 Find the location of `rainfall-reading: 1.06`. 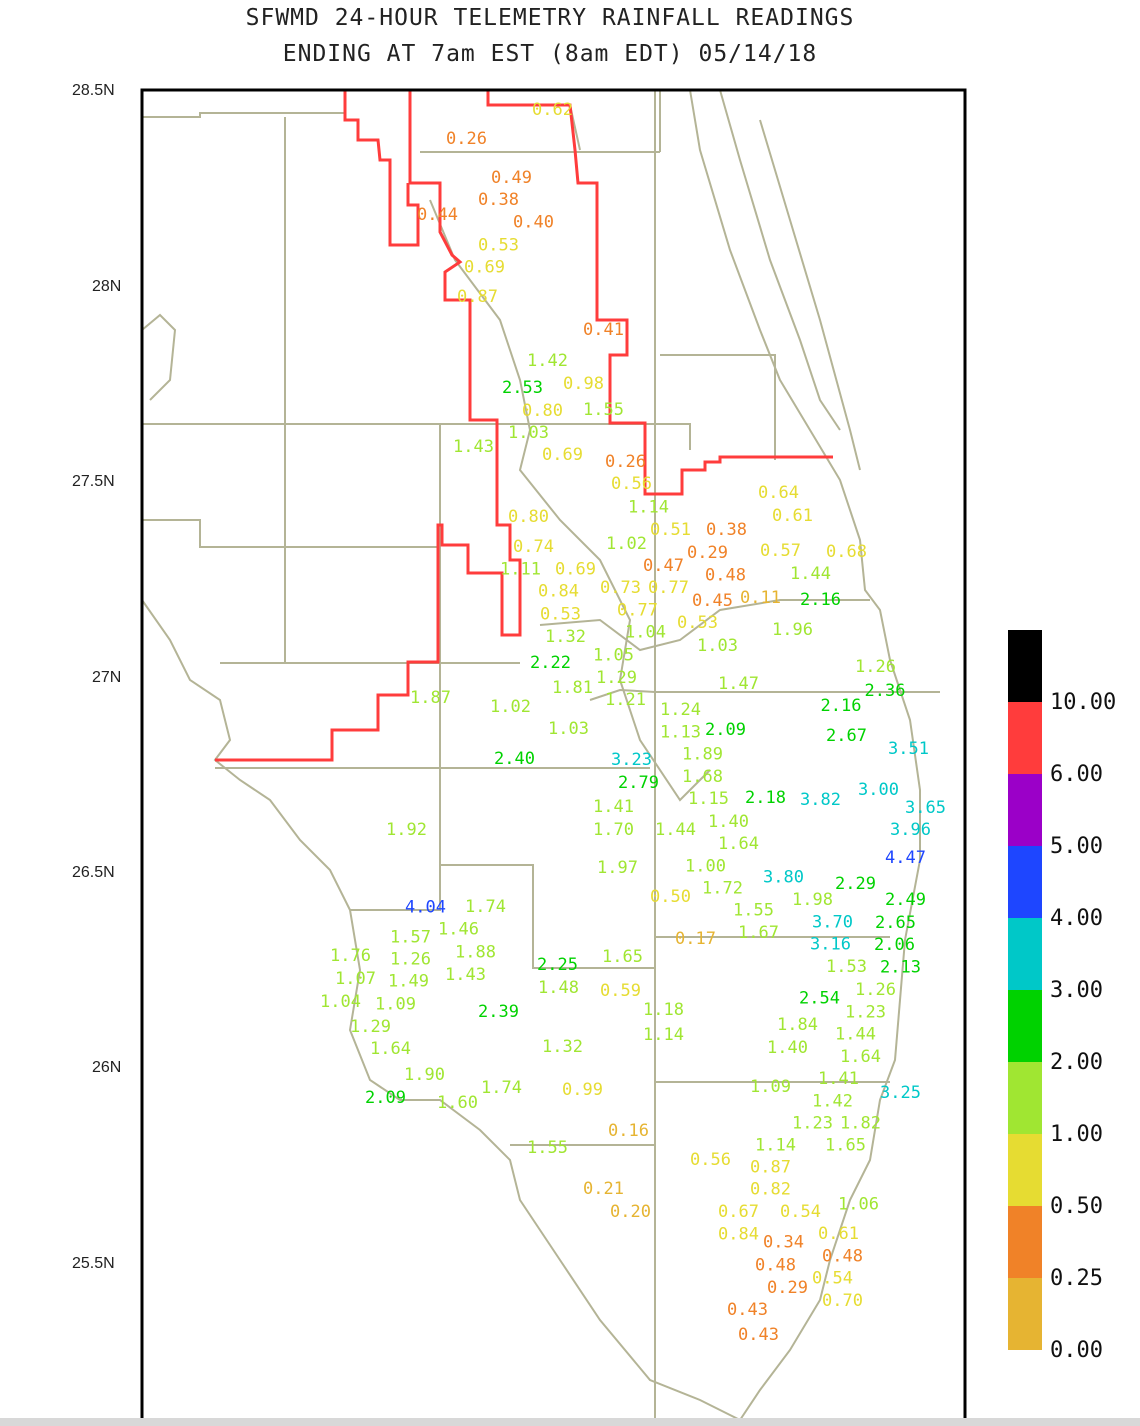

rainfall-reading: 1.06 is located at coordinates (858, 1204).